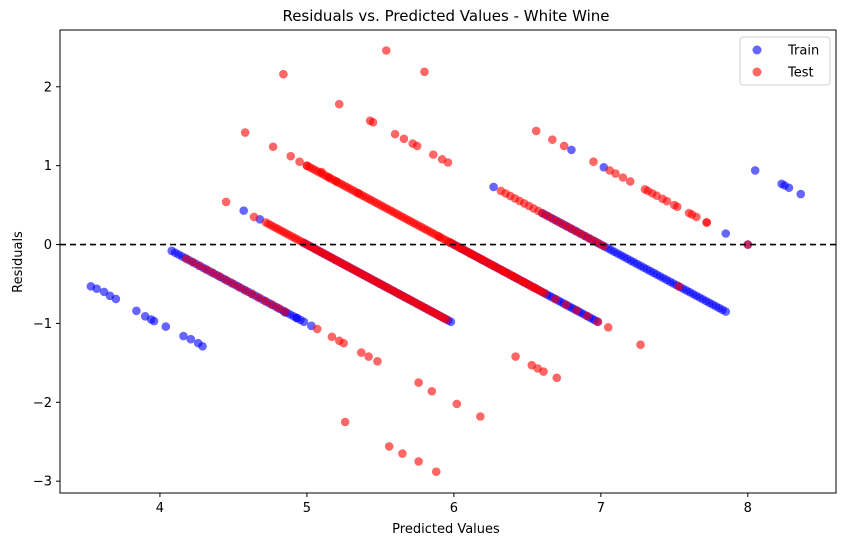 This screenshot has width=844, height=545. What do you see at coordinates (48, 87) in the screenshot?
I see `y-tick-label: 2` at bounding box center [48, 87].